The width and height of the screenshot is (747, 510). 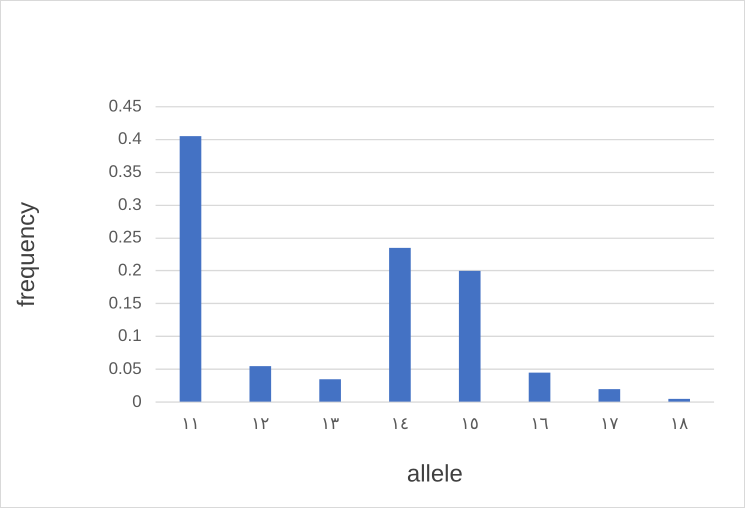 I want to click on x-tick-label: ١٥, so click(x=469, y=423).